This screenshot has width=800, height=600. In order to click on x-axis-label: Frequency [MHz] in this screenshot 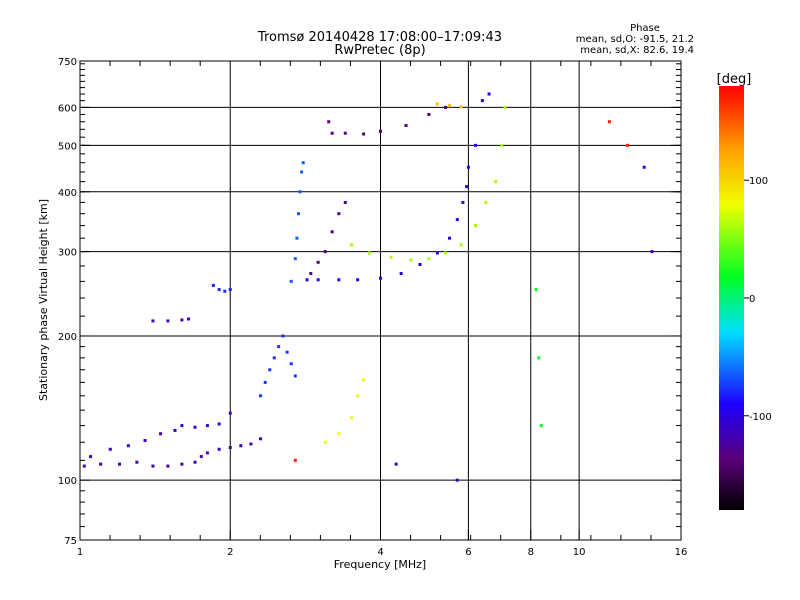, I will do `click(380, 564)`.